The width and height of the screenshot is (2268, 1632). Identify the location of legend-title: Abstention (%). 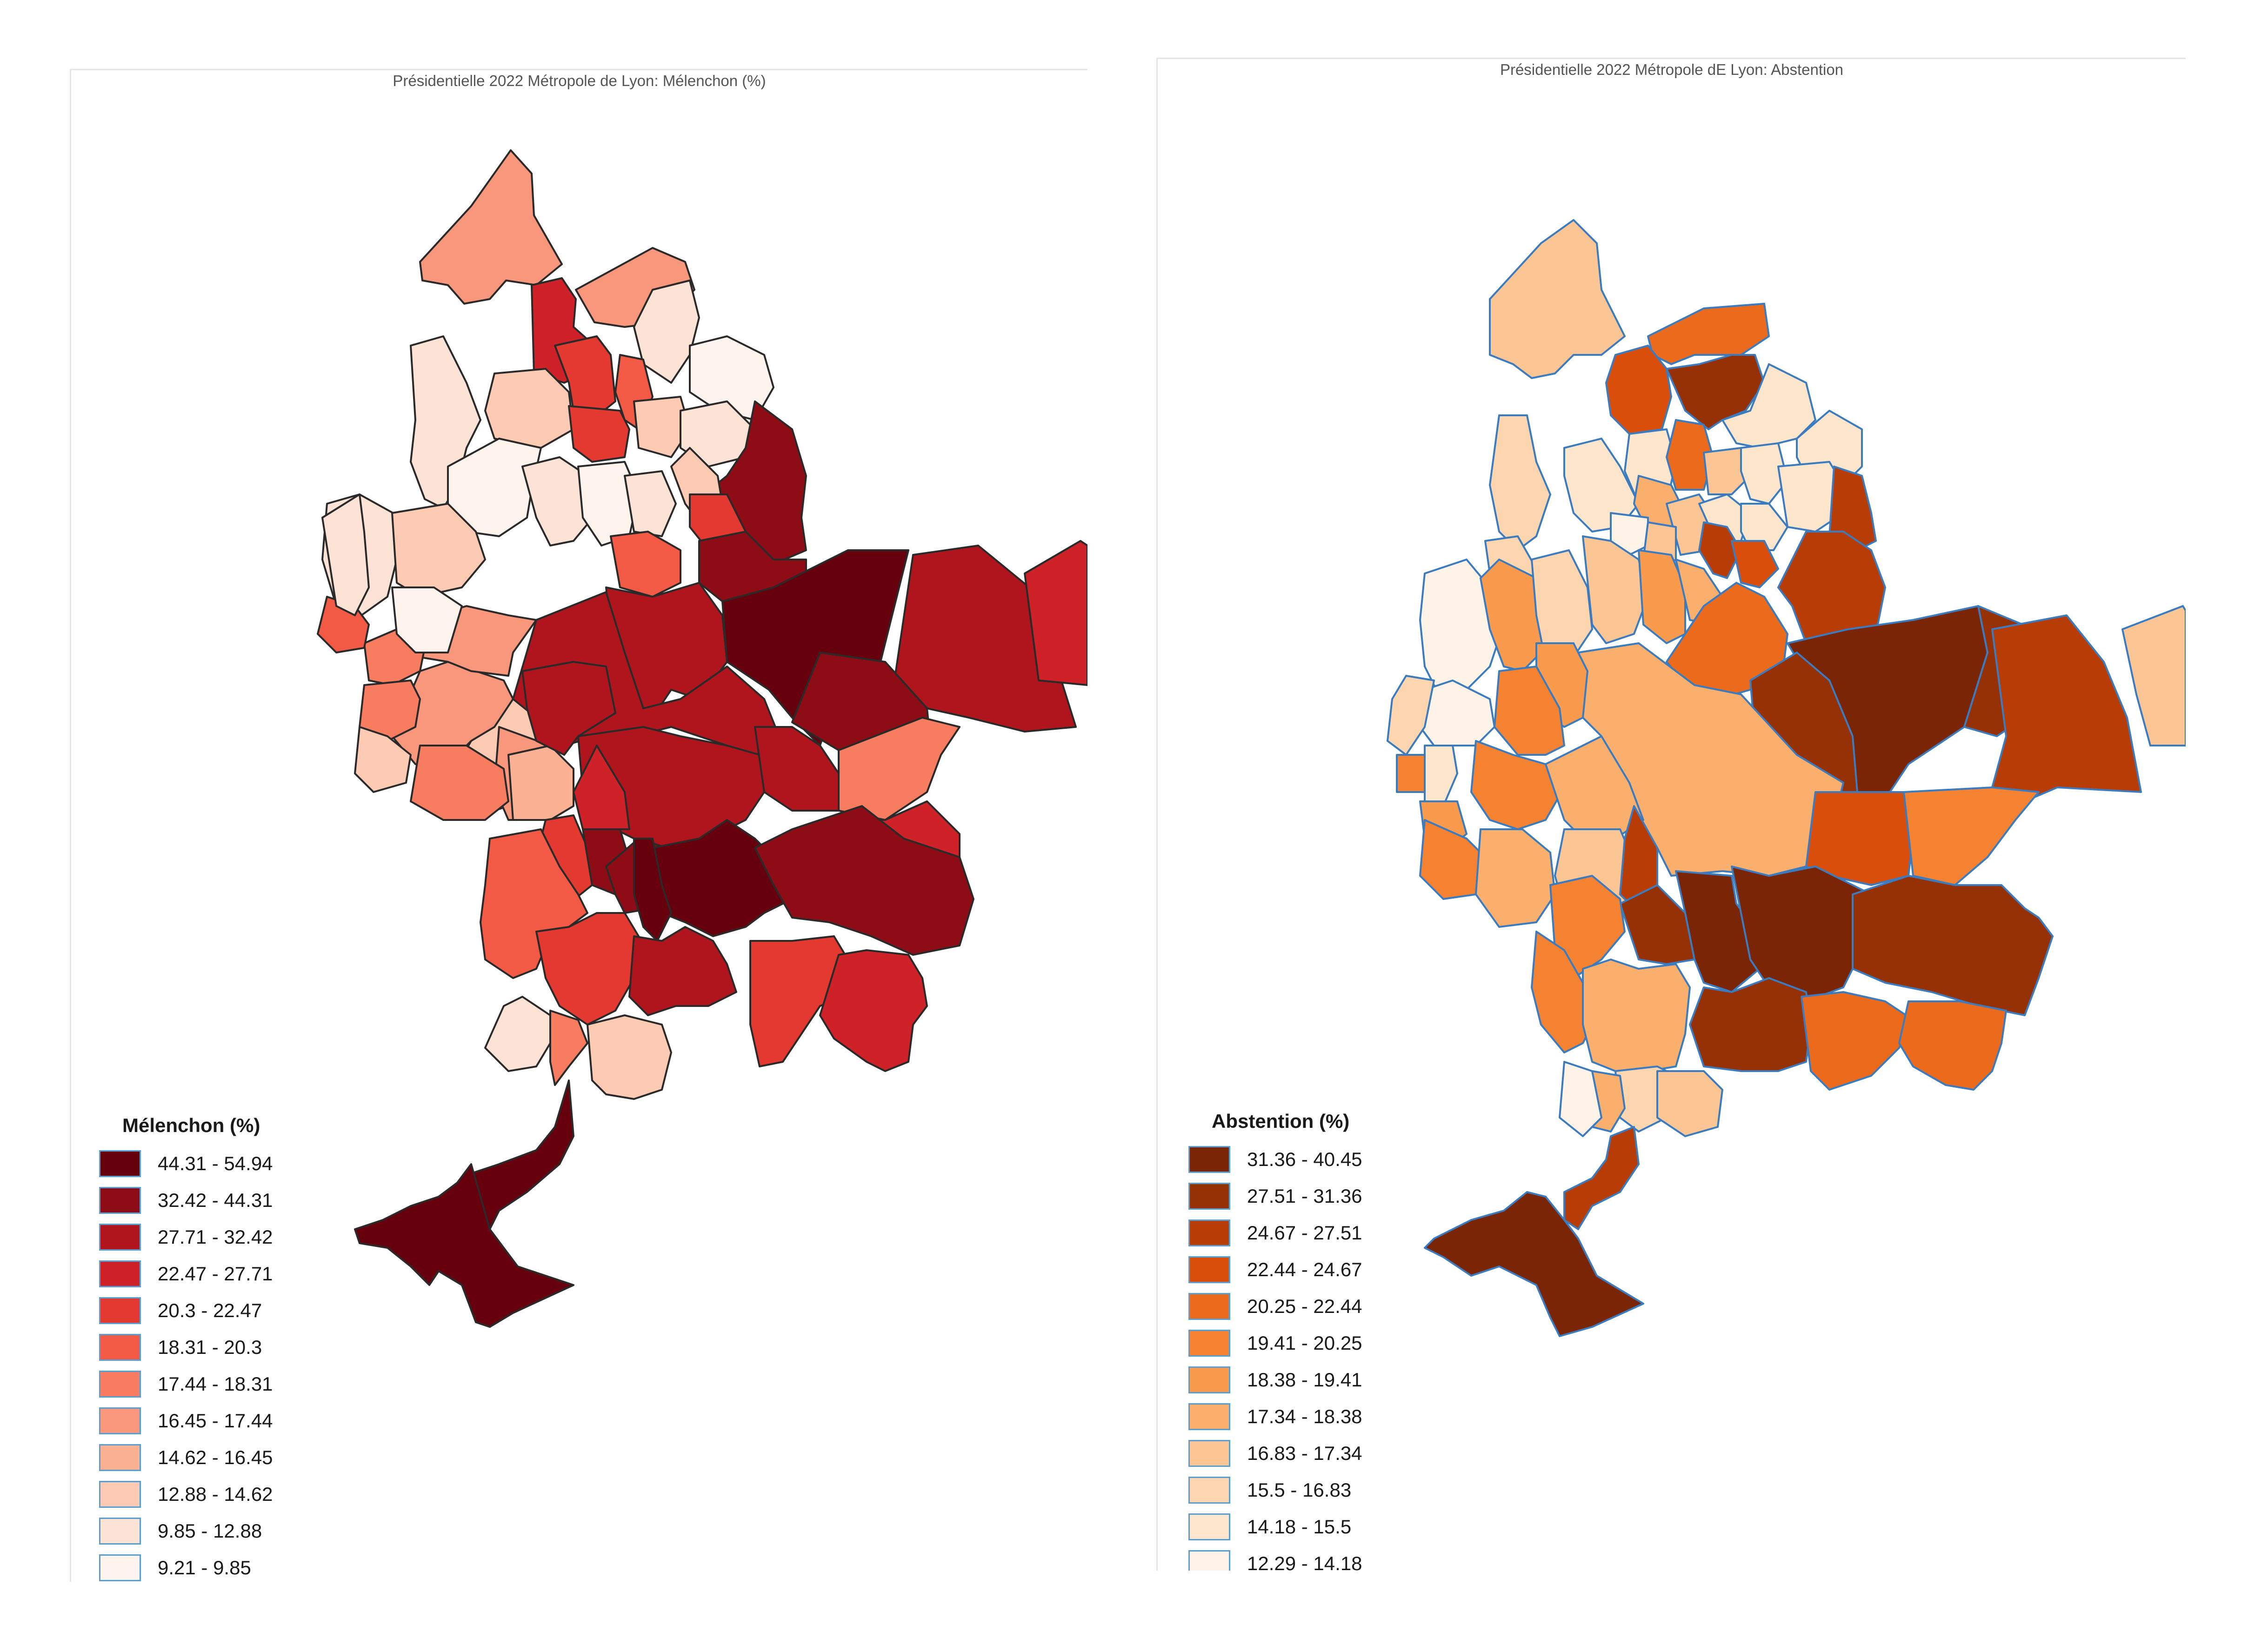
(1281, 1121).